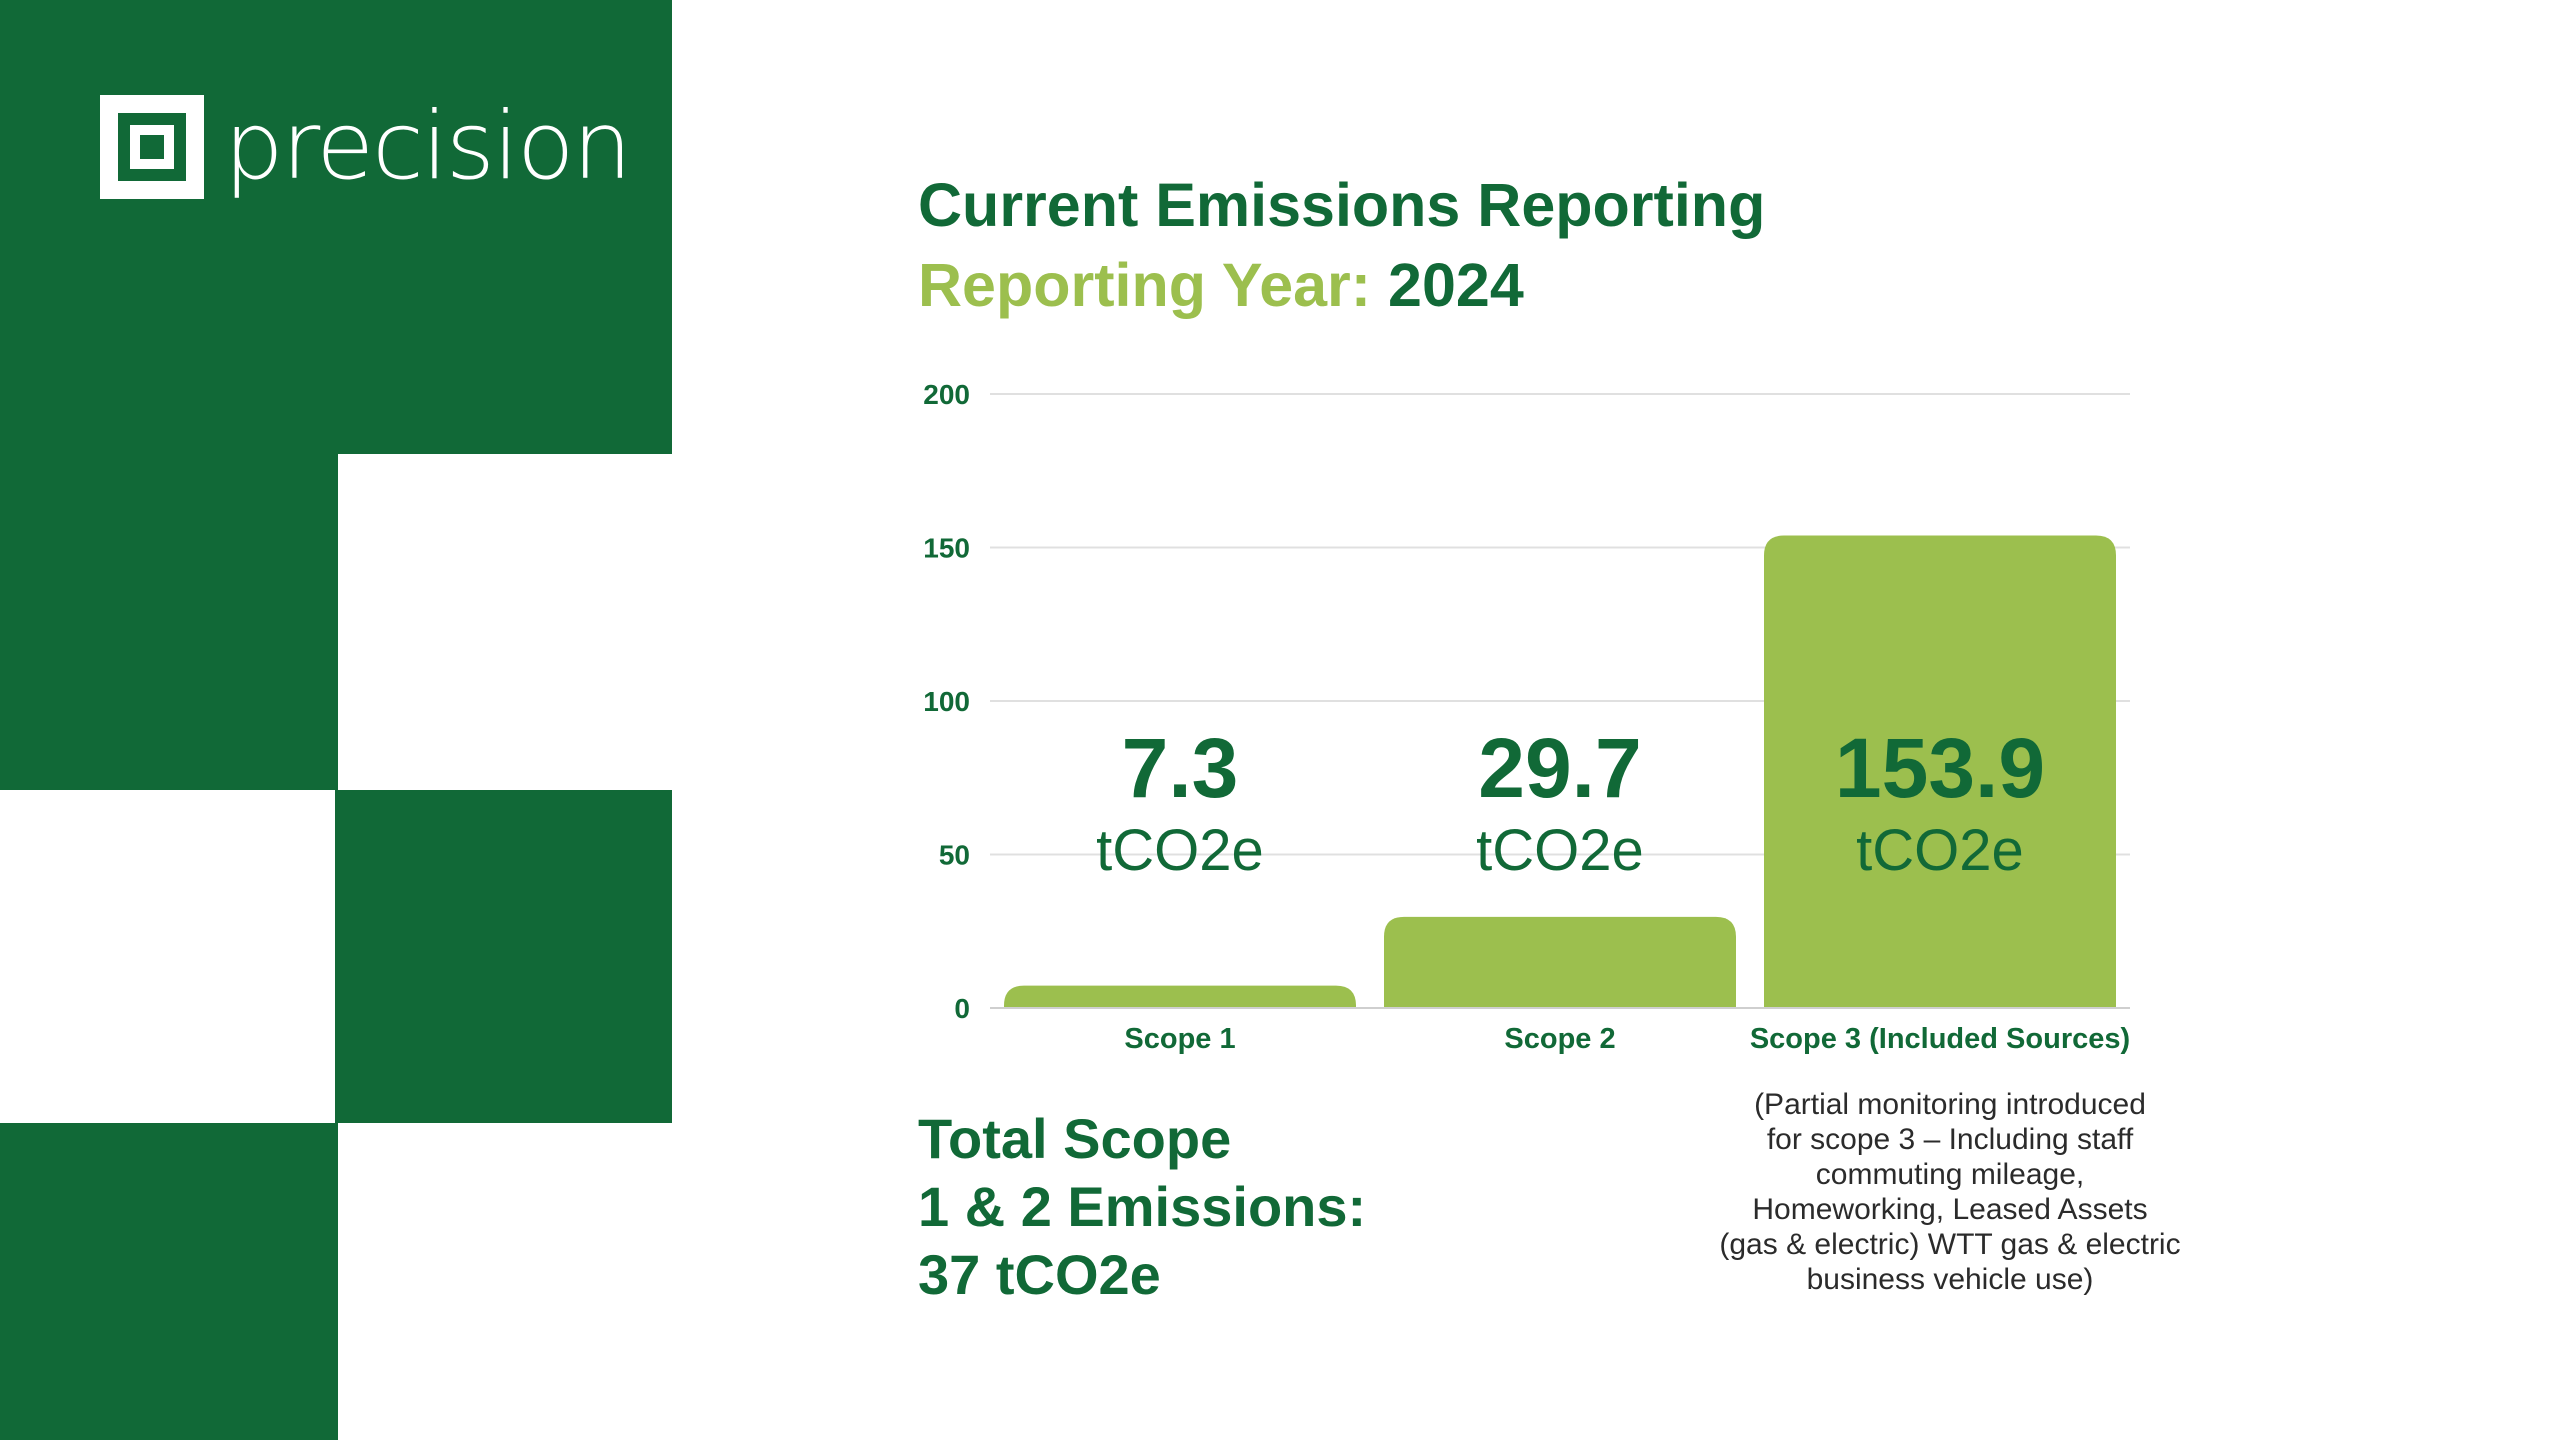 Image resolution: width=2560 pixels, height=1440 pixels. I want to click on y-tick-label: 150, so click(946, 548).